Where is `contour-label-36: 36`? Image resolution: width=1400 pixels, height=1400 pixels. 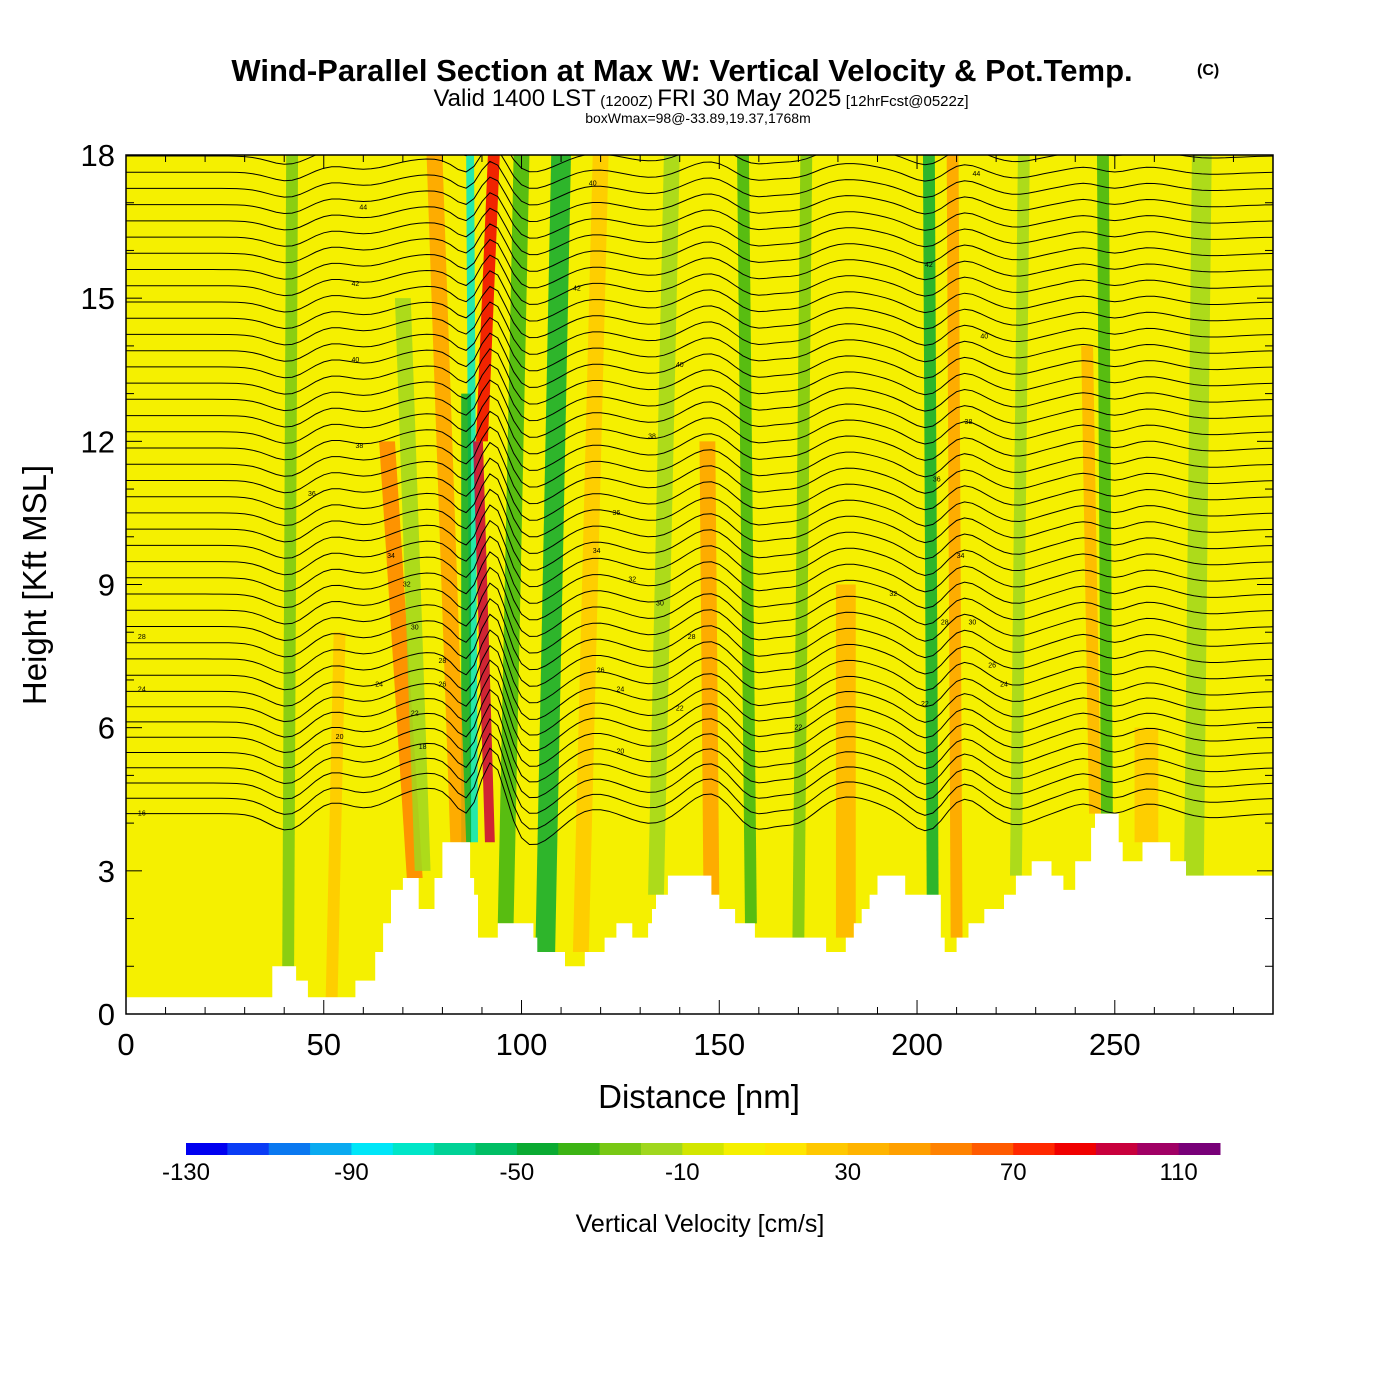
contour-label-36: 36 is located at coordinates (937, 480).